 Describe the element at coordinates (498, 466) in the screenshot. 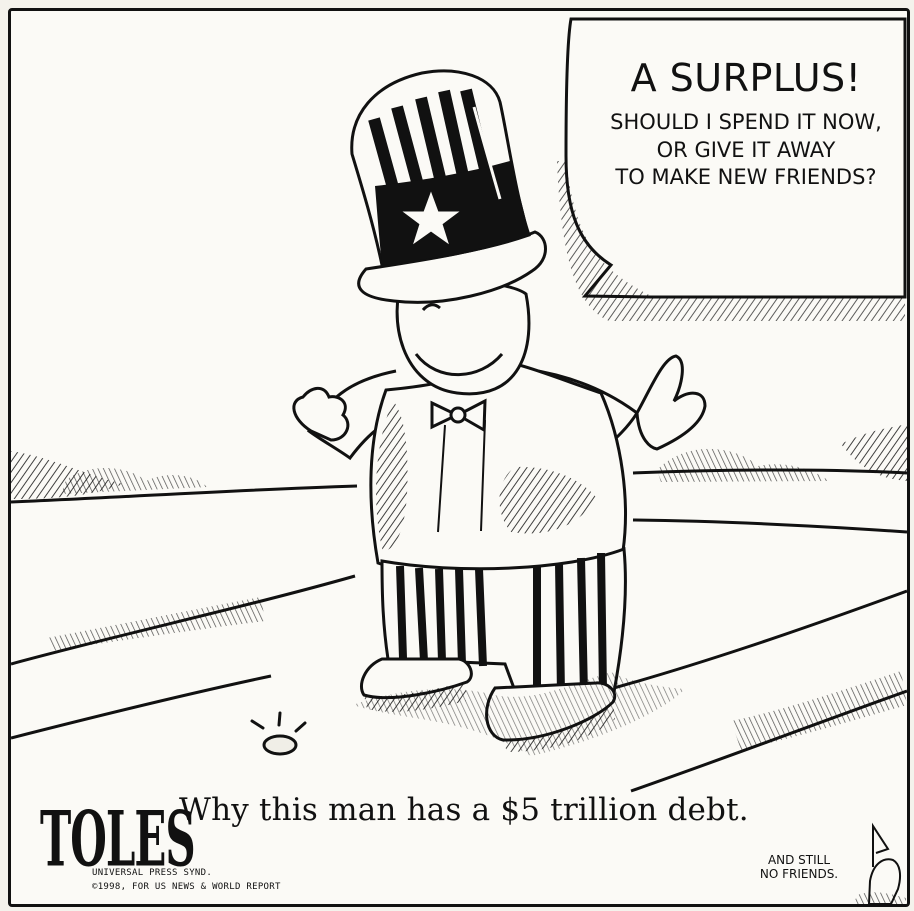

I see `vest` at that location.